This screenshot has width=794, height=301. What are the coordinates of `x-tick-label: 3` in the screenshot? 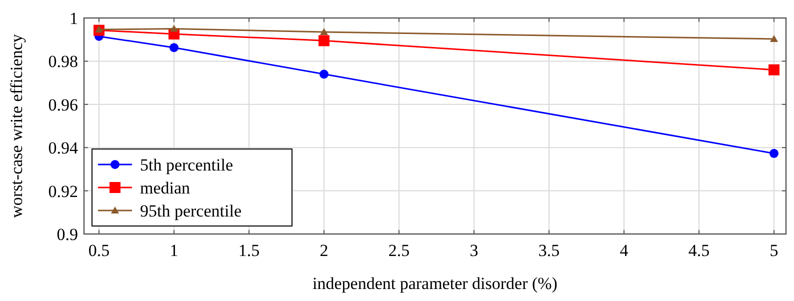 It's located at (474, 250).